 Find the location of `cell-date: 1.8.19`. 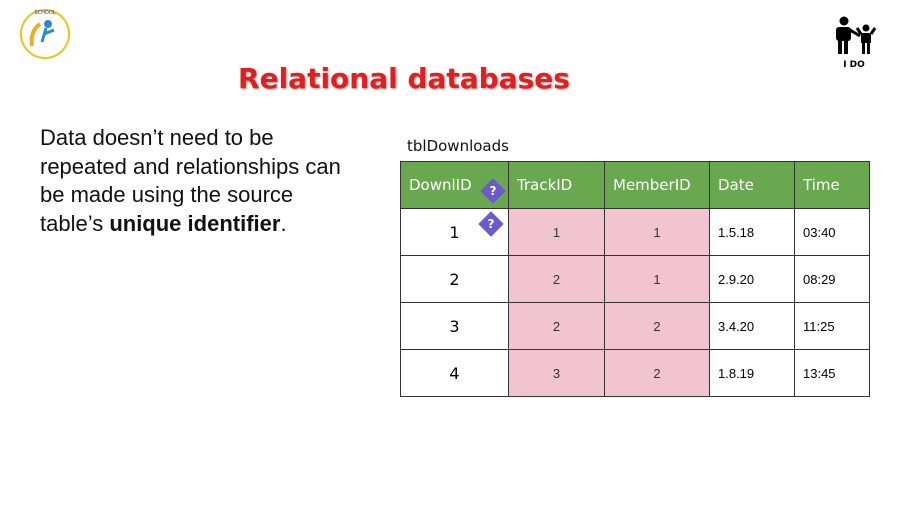

cell-date: 1.8.19 is located at coordinates (752, 373).